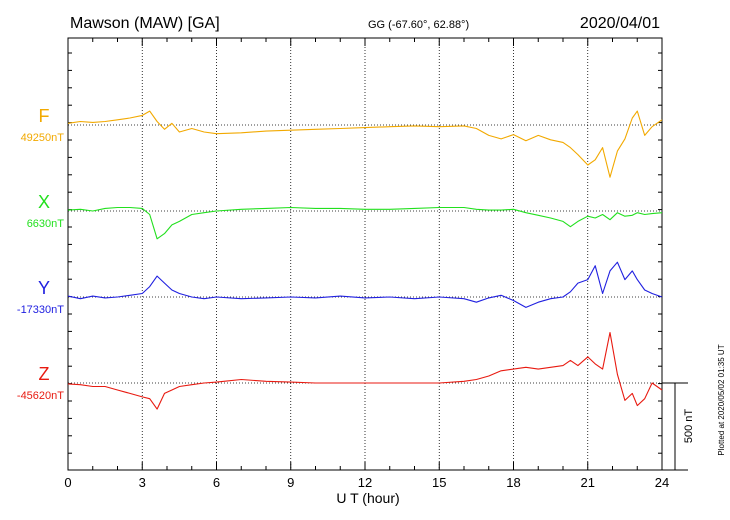 The image size is (730, 520). What do you see at coordinates (44, 288) in the screenshot?
I see `series-name-y: Y` at bounding box center [44, 288].